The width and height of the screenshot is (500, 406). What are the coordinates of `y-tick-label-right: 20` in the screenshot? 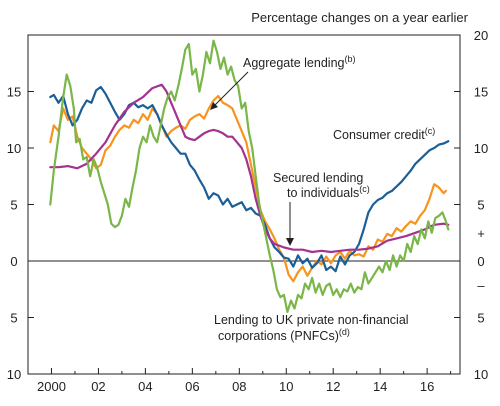 It's located at (481, 35).